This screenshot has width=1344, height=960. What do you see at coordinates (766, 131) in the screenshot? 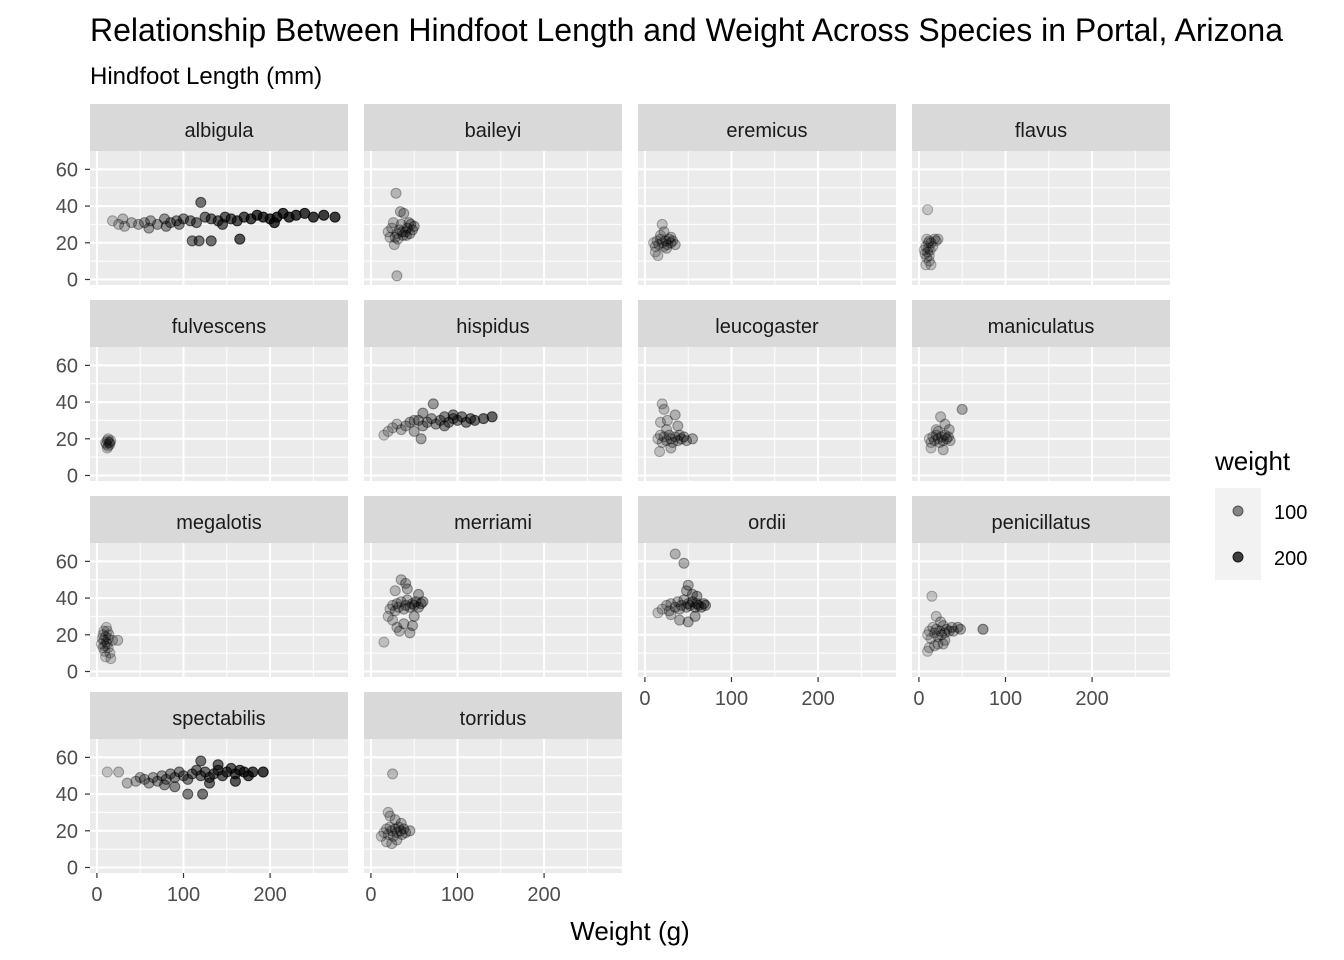
I see `facet-strip-label: eremicus` at bounding box center [766, 131].